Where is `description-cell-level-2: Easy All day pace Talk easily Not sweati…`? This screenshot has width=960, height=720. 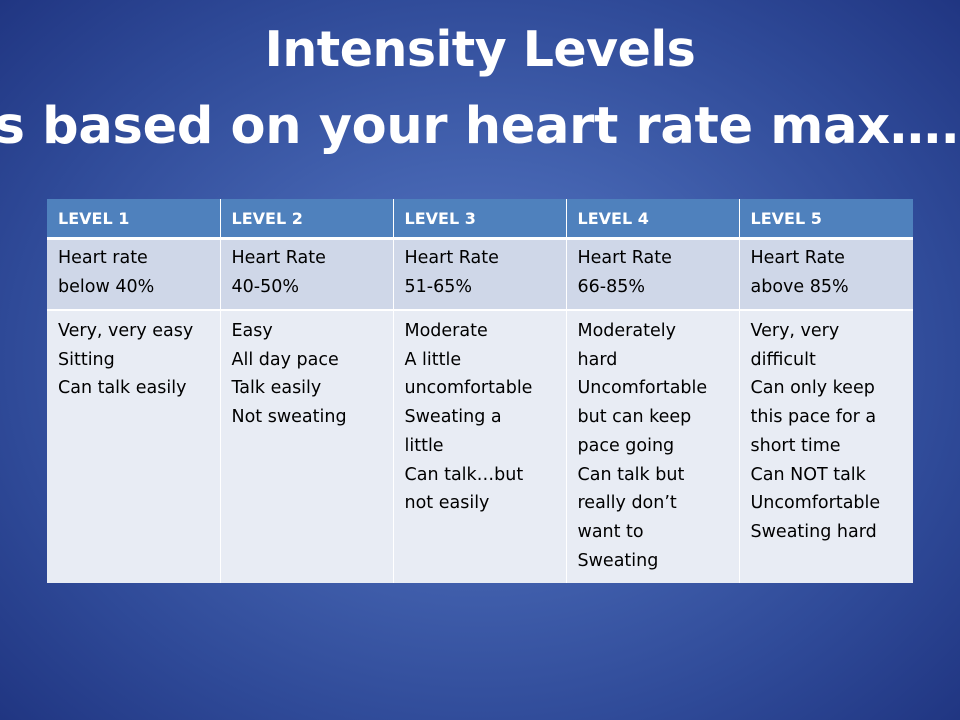
description-cell-level-2: Easy All day pace Talk easily Not sweati… is located at coordinates (307, 446).